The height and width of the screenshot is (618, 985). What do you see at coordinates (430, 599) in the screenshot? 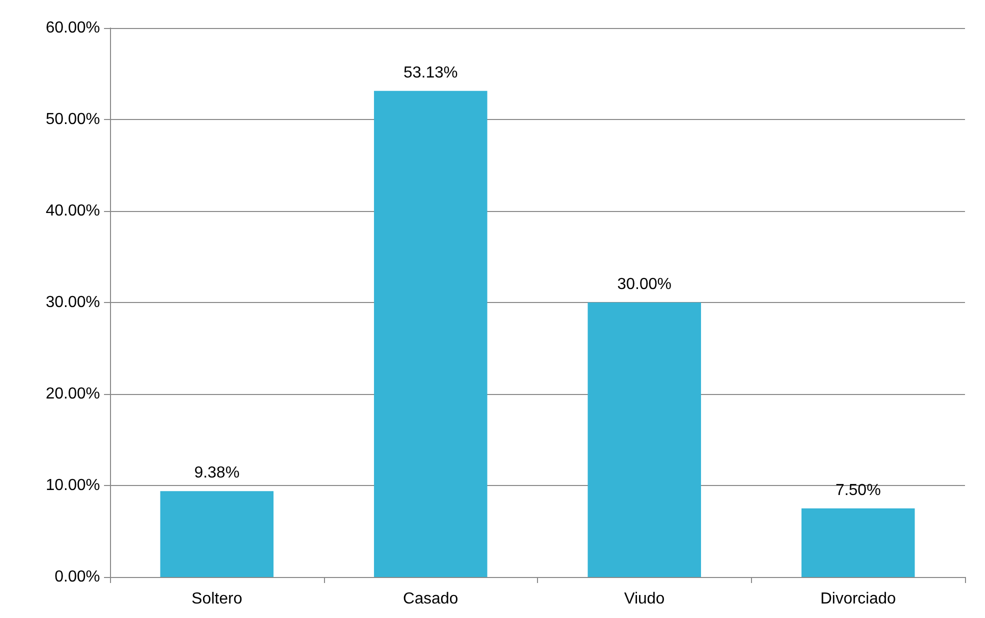
I see `x-tick-label: Casado` at bounding box center [430, 599].